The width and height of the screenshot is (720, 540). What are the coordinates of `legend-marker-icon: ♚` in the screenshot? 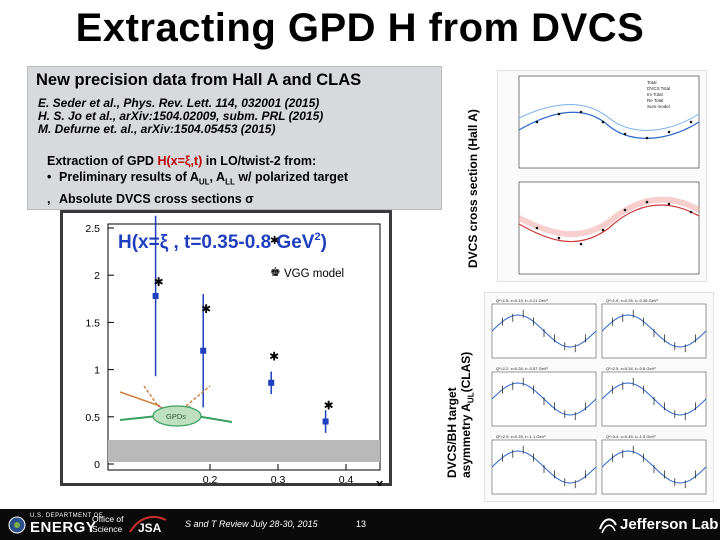 It's located at (275, 272).